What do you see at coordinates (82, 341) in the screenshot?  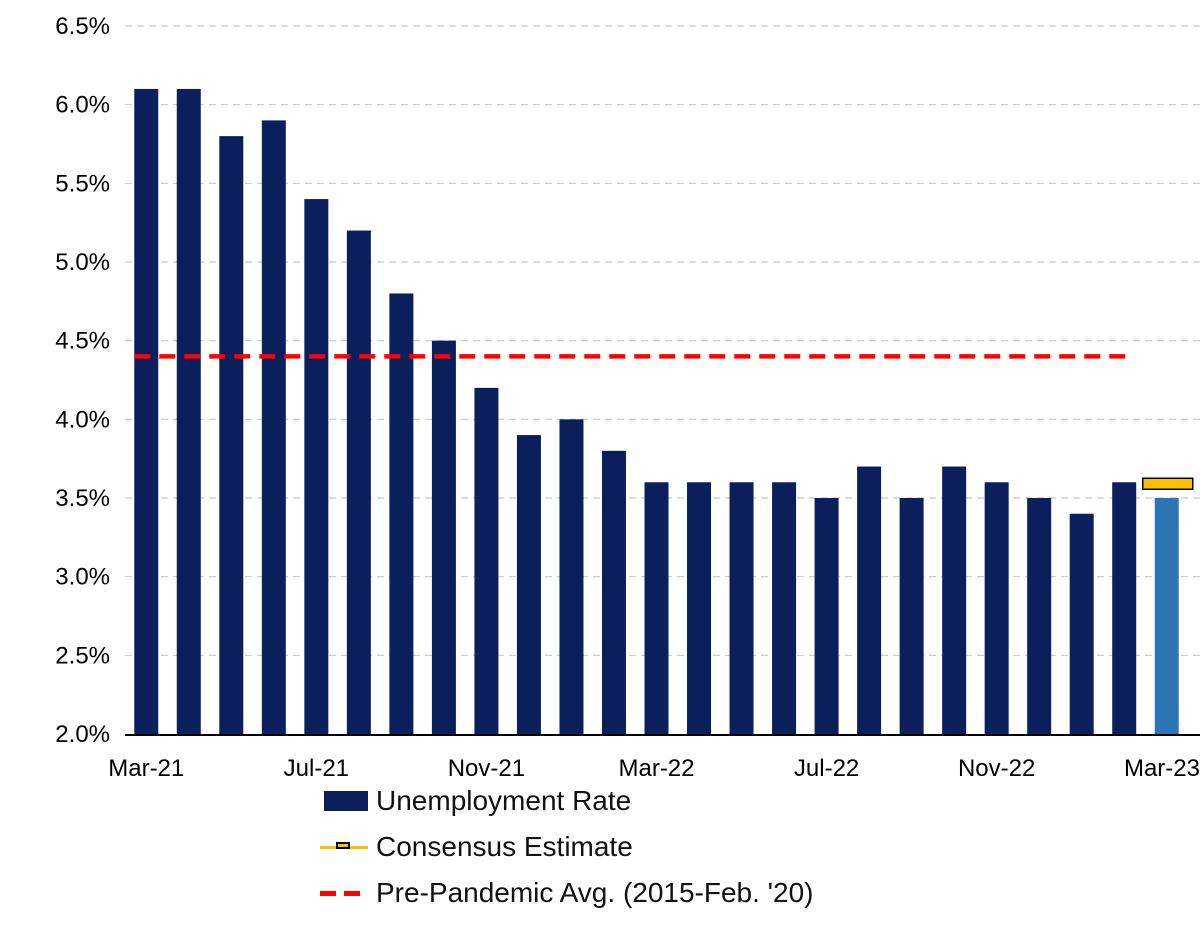 I see `y-tick-label: 4.5%` at bounding box center [82, 341].